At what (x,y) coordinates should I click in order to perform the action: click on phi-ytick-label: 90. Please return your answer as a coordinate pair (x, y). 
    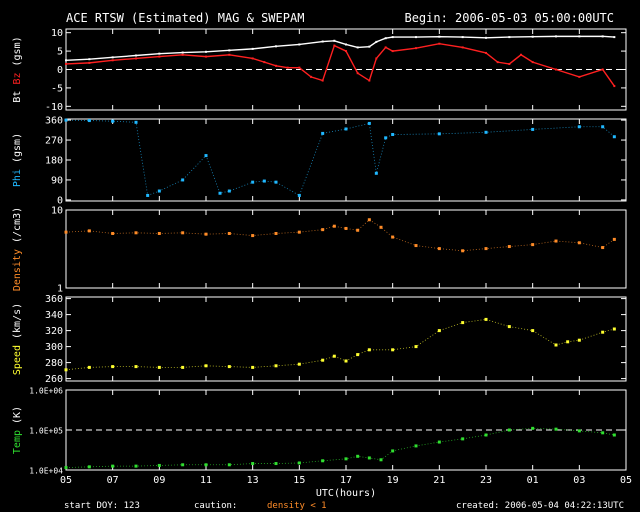
    Looking at the image, I should click on (57, 180).